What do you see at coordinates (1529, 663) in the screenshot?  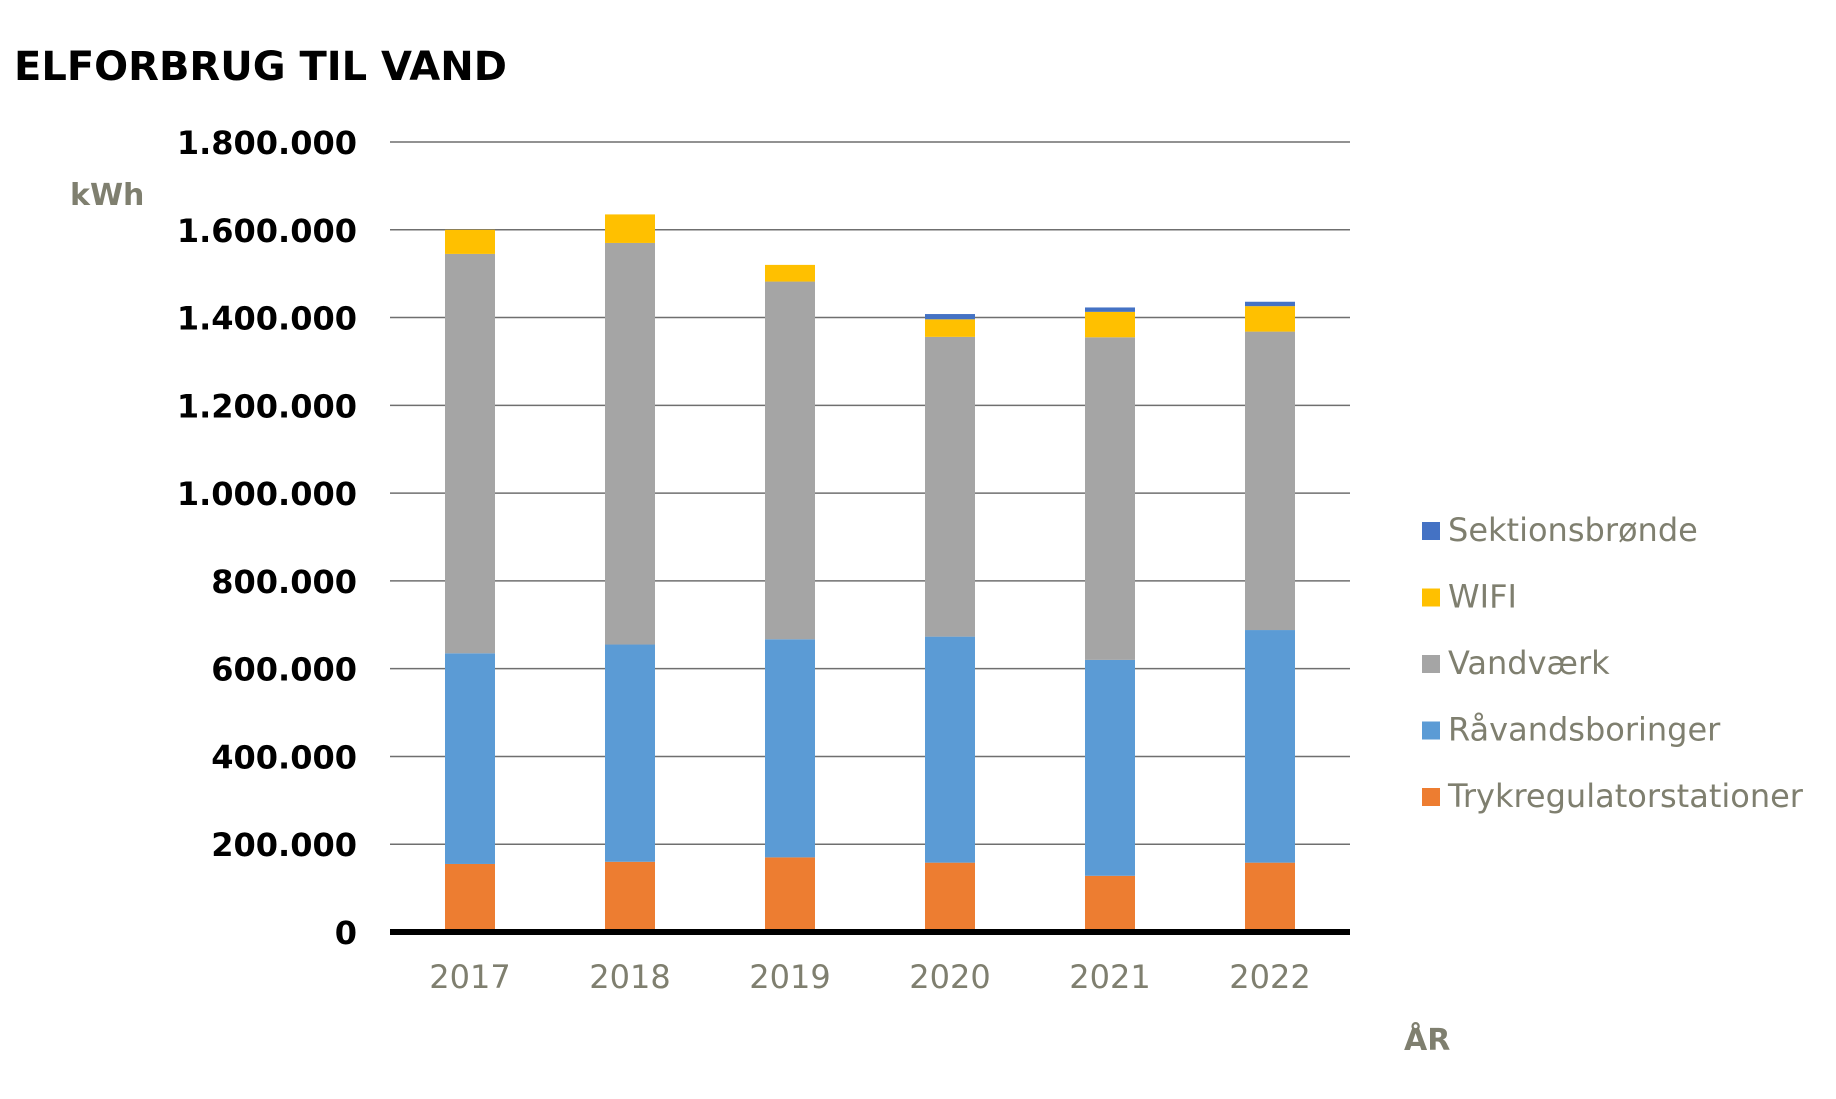 I see `legend-label: Vandværk` at bounding box center [1529, 663].